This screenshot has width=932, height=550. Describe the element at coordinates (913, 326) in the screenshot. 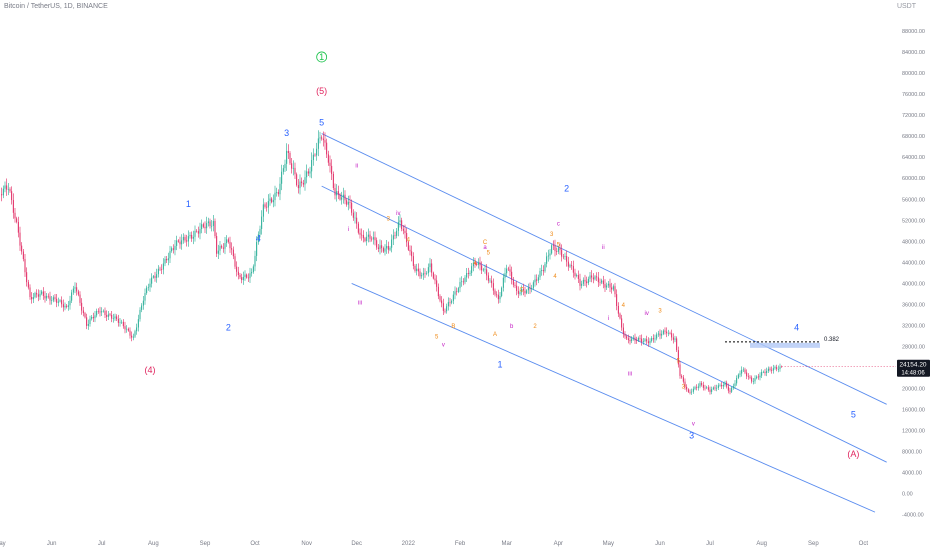

I see `price-tick-label: 32000.00` at that location.